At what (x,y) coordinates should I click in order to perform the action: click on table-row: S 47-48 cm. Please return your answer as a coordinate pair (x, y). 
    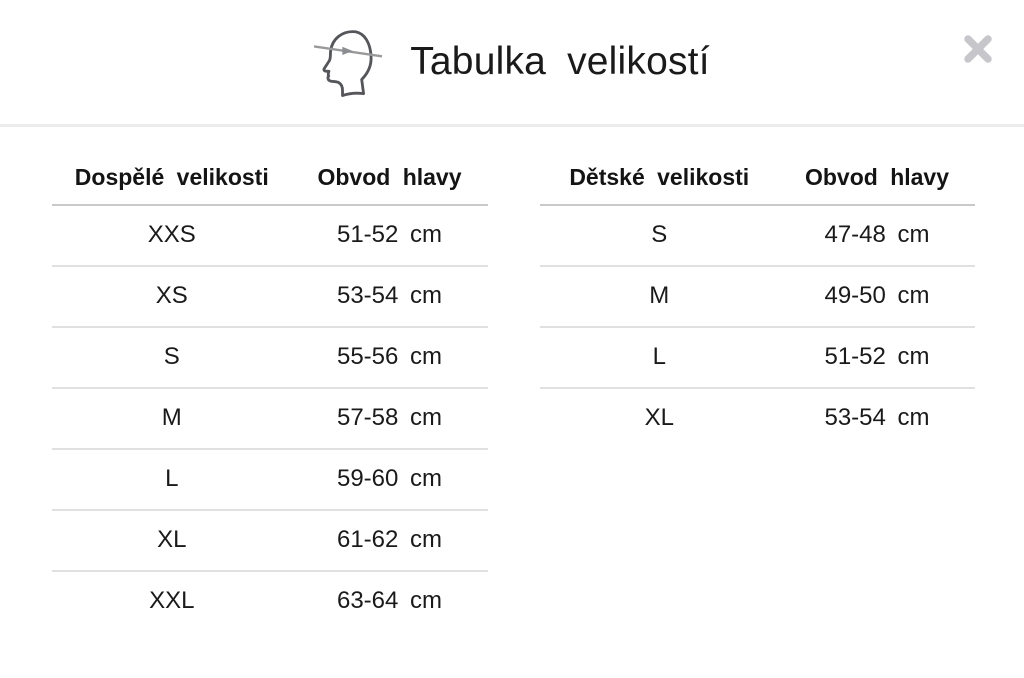
    Looking at the image, I should click on (757, 236).